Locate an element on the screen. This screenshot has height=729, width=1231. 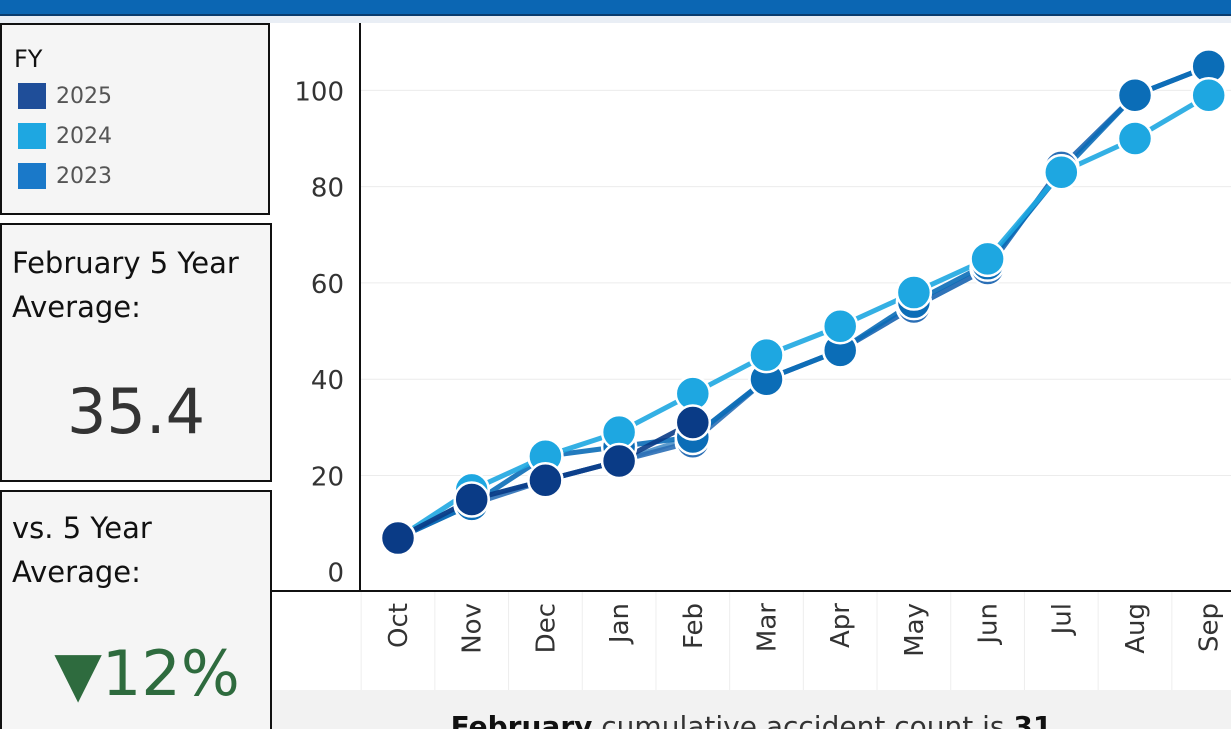
caption-month: February is located at coordinates (521, 719).